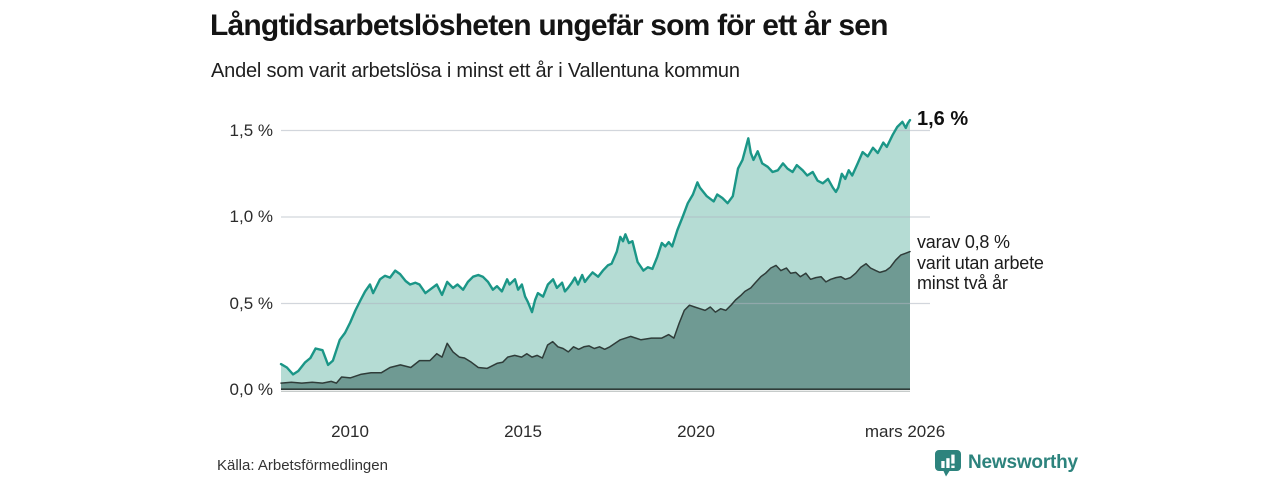 The width and height of the screenshot is (1280, 480). I want to click on end-note-line-2: varit utan arbete, so click(980, 262).